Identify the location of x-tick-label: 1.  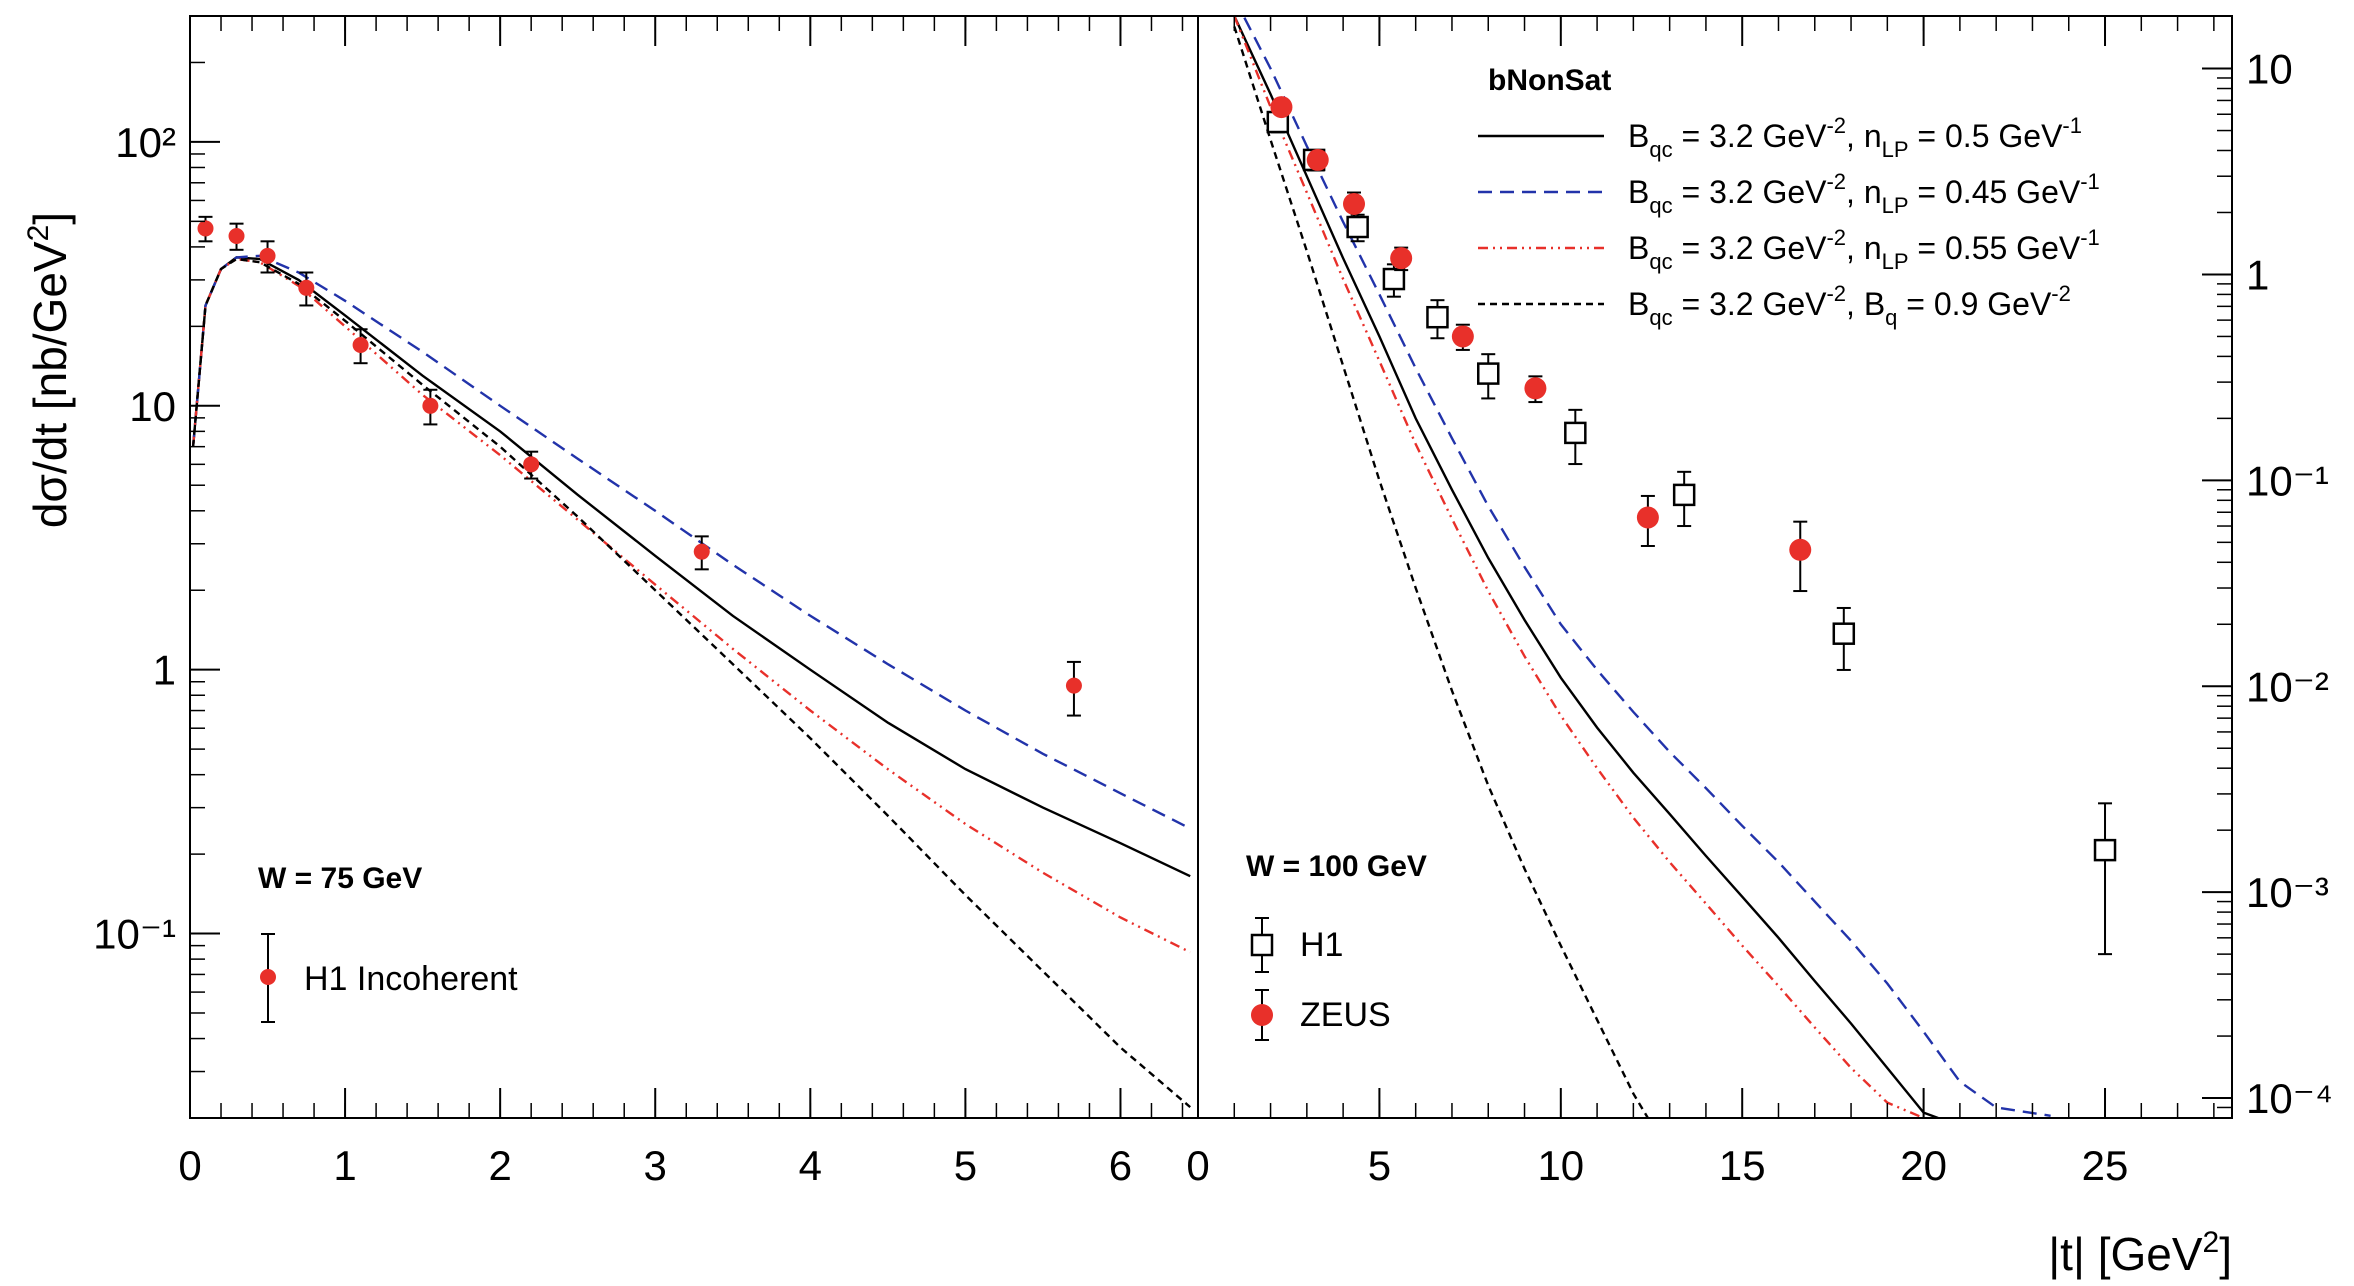
(344, 1165).